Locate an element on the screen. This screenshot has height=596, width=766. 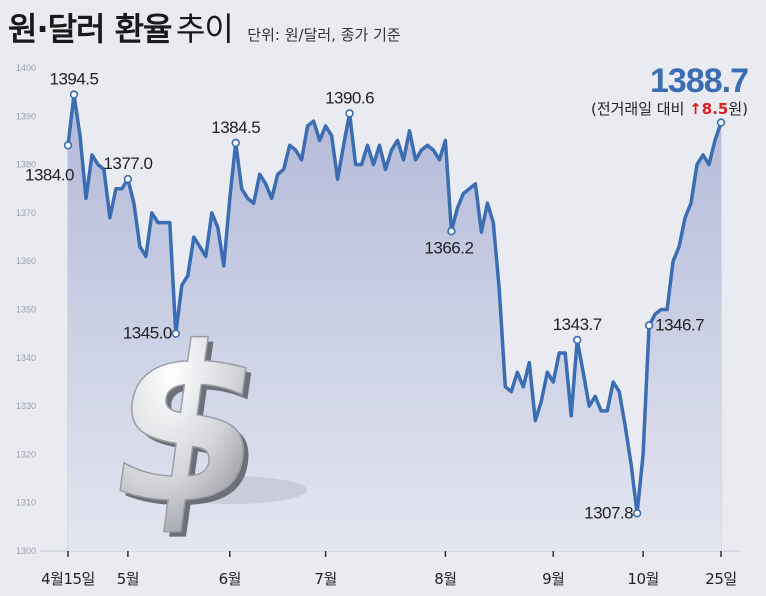
data-label: 1307.8 is located at coordinates (608, 512).